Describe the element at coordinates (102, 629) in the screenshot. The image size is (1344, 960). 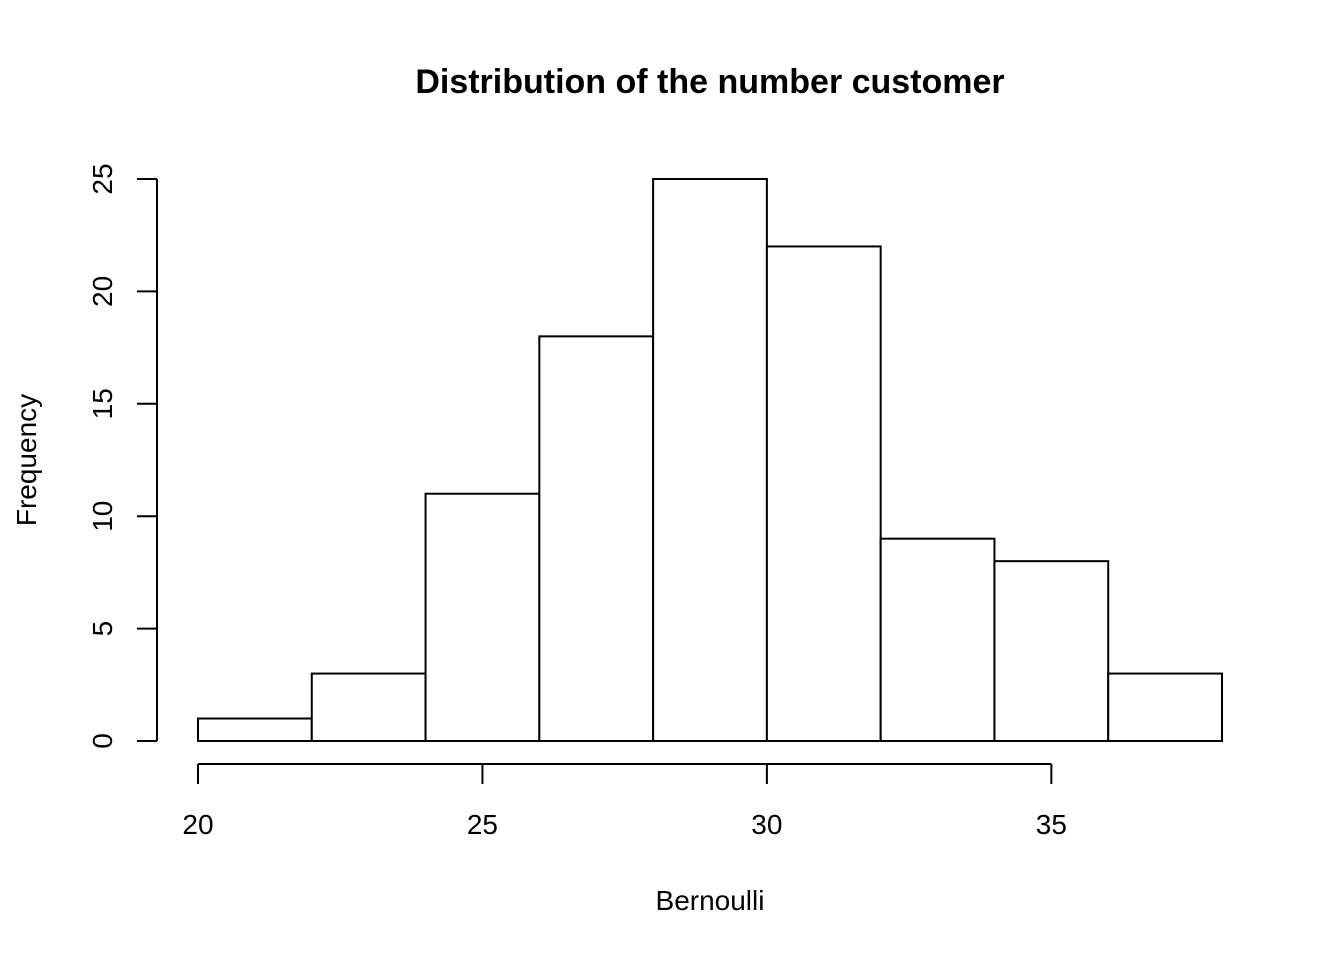
I see `y-tick-label-5: 5` at that location.